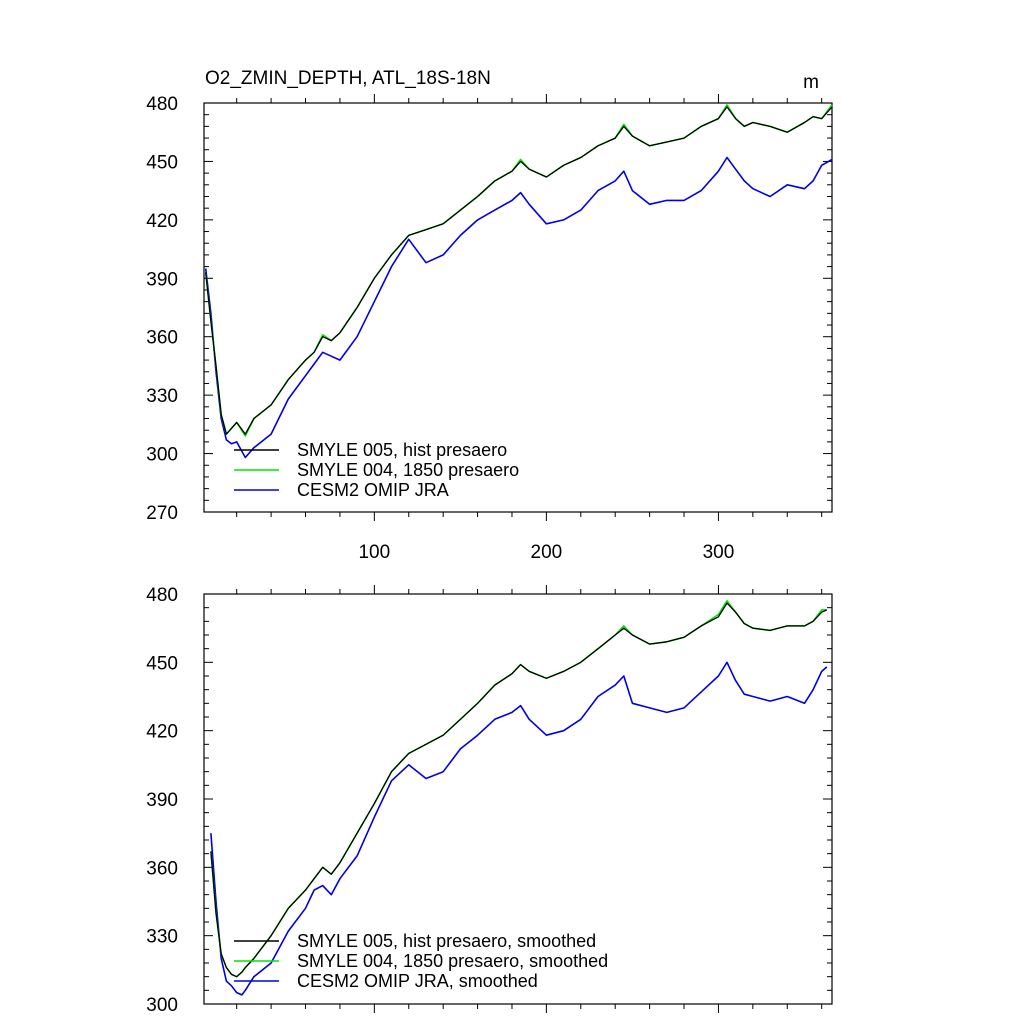 This screenshot has width=1024, height=1024. What do you see at coordinates (402, 450) in the screenshot?
I see `legend-label: SMYLE 005, hist presaero` at bounding box center [402, 450].